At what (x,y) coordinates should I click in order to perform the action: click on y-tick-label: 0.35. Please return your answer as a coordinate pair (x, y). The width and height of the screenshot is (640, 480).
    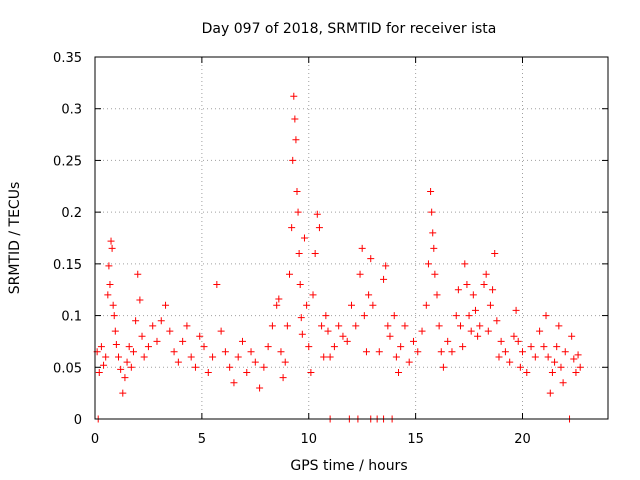
    Looking at the image, I should click on (67, 58).